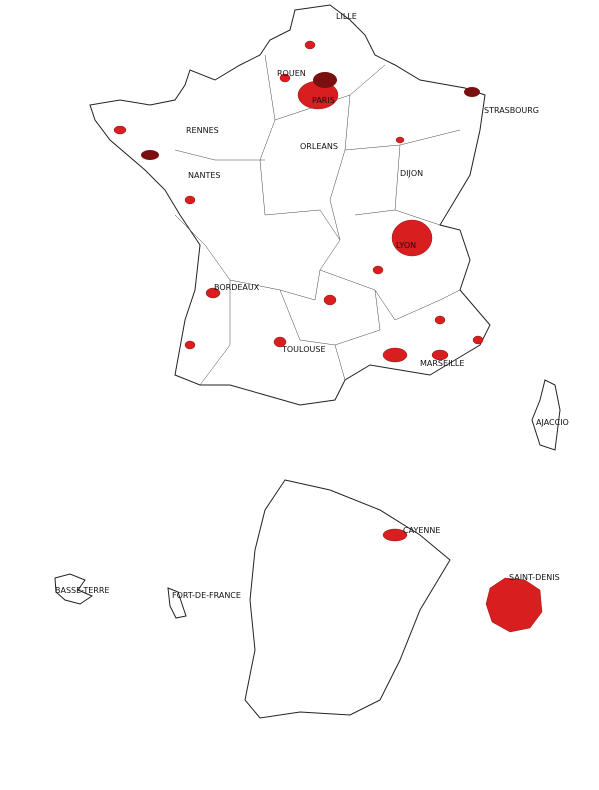  Describe the element at coordinates (206, 595) in the screenshot. I see `city-label: FORT-DE-FRANCE` at that location.